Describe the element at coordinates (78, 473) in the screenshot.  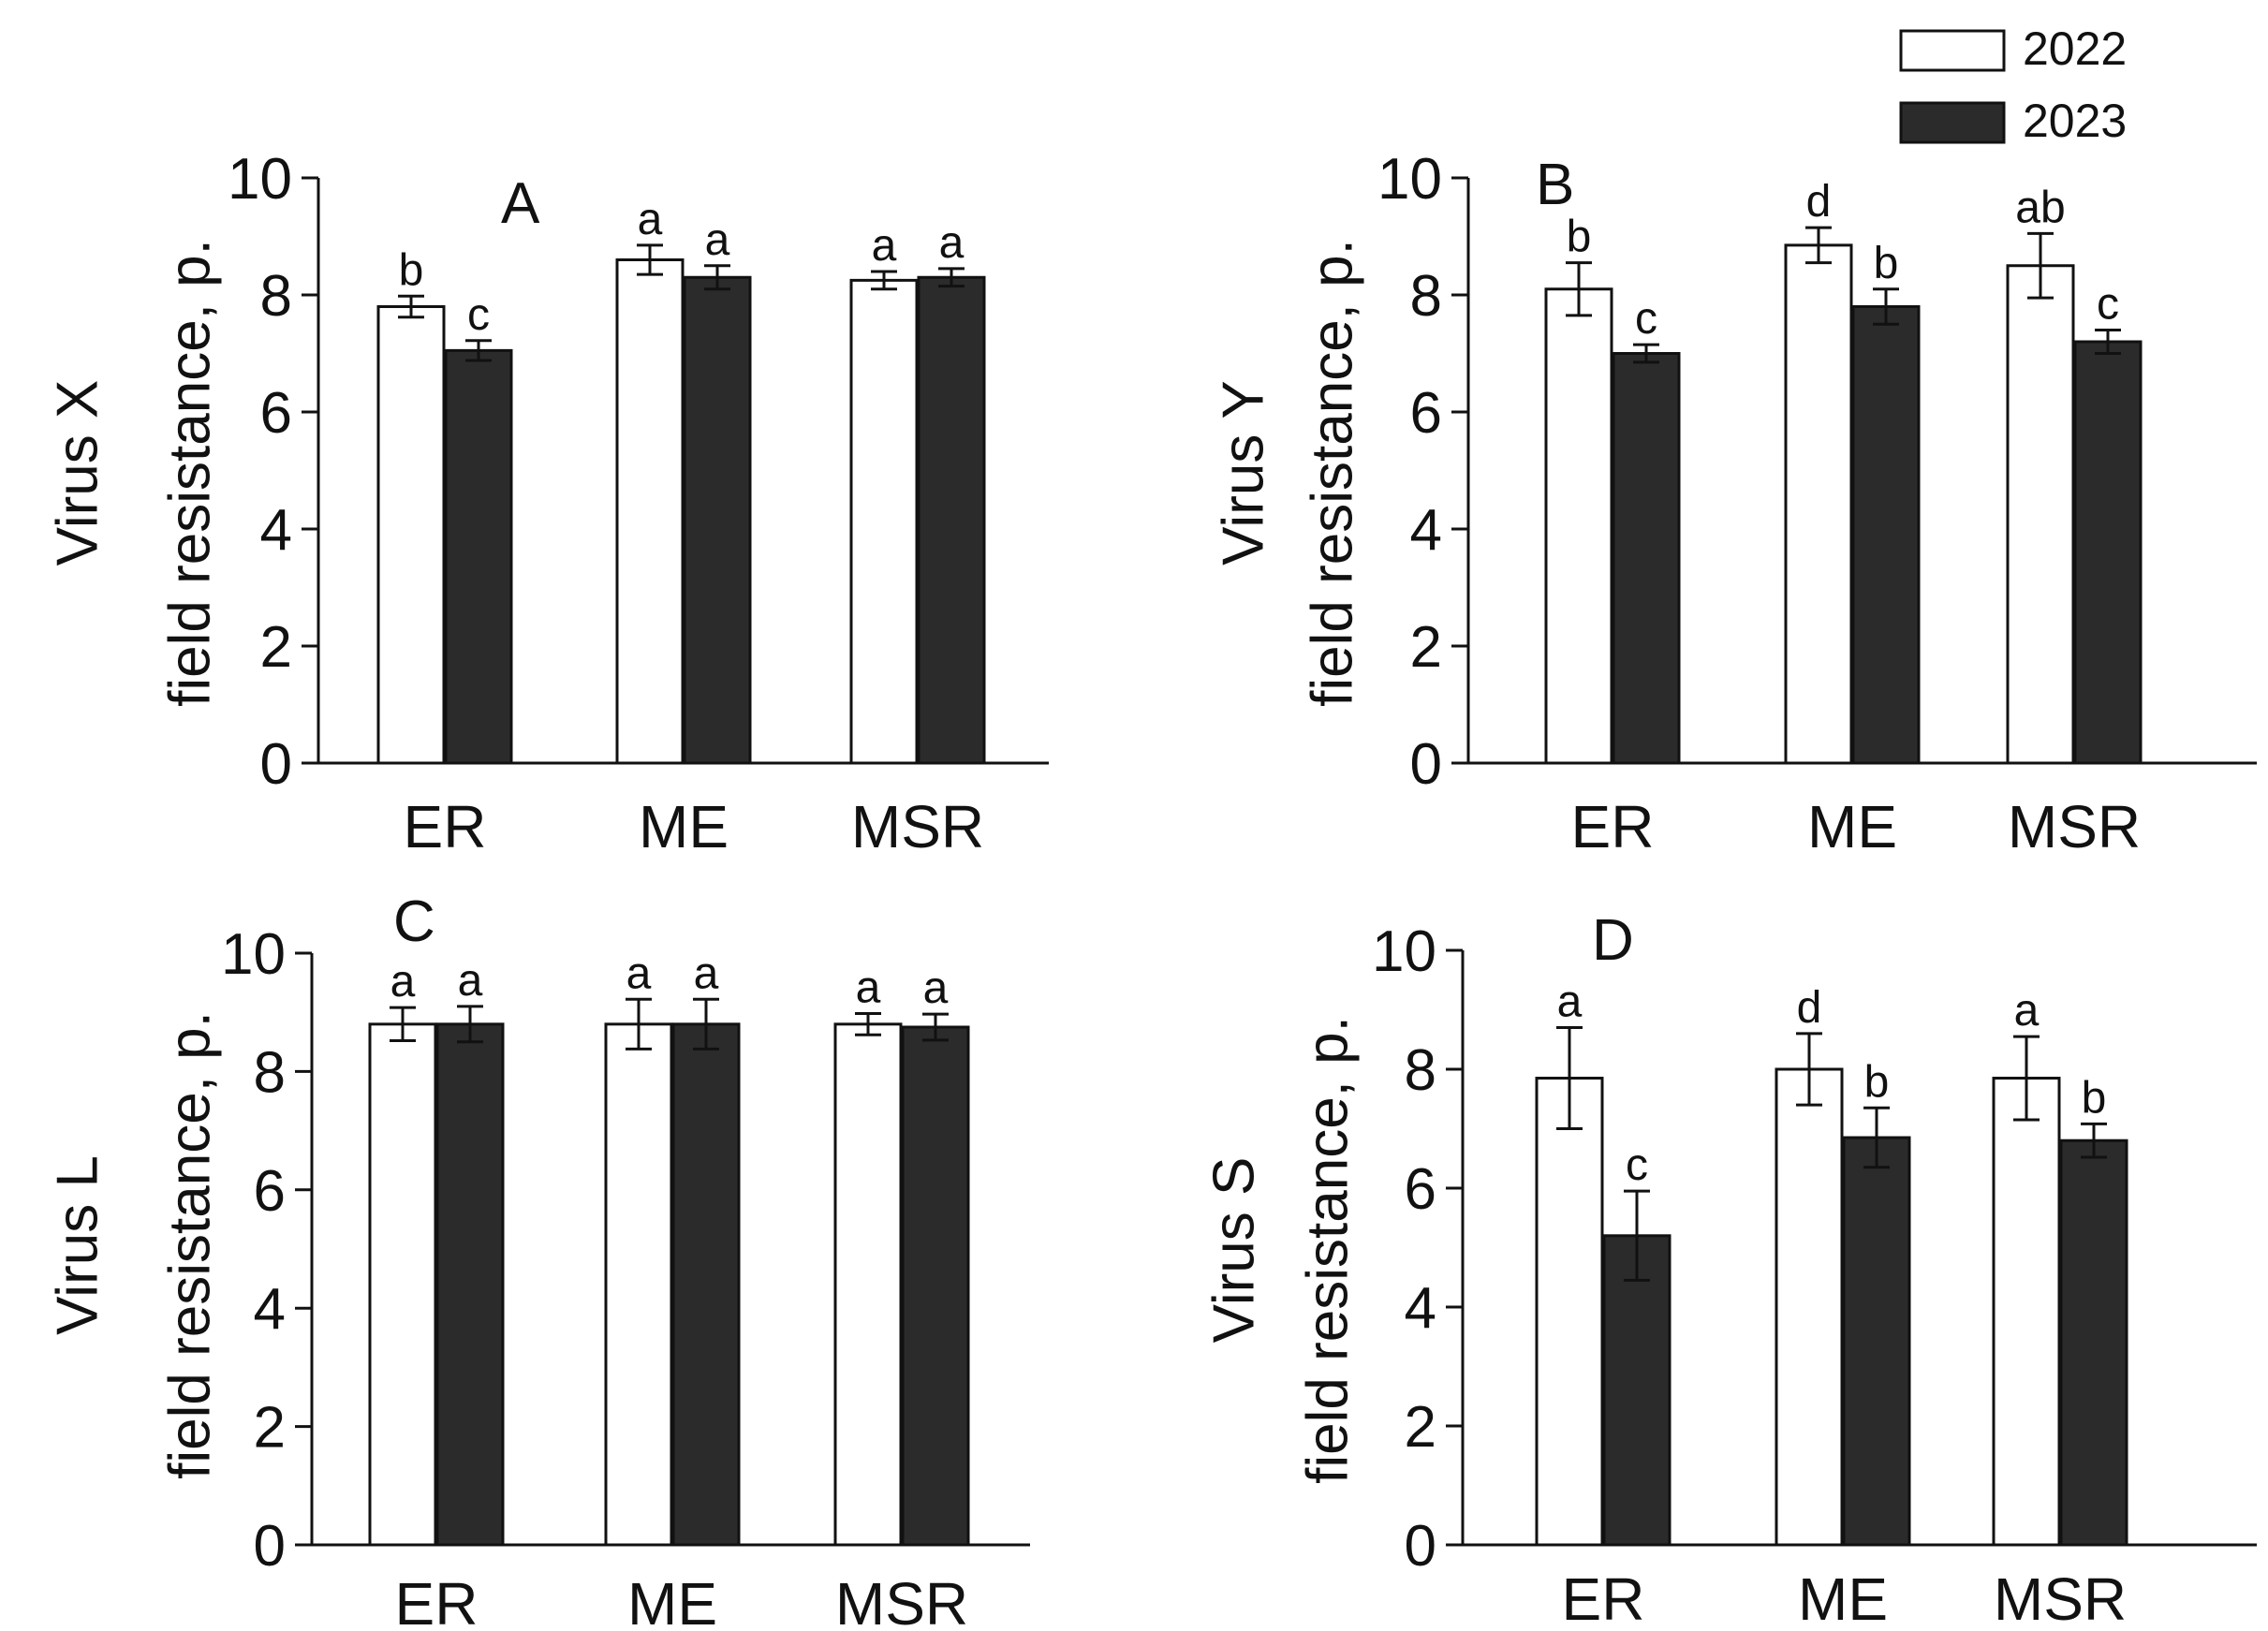
I see `y-axis-title-line1: Virus X` at that location.